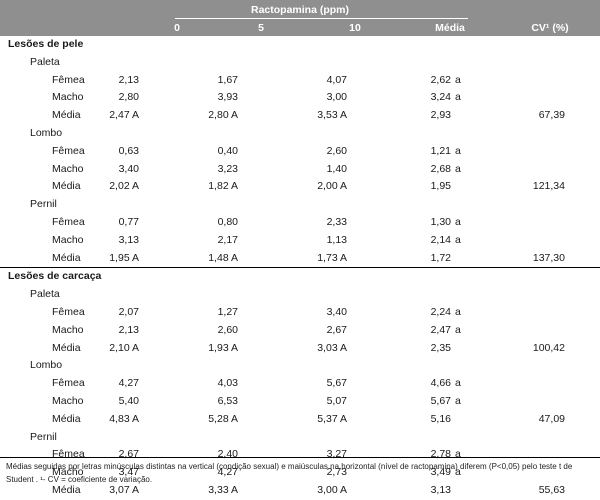 This screenshot has height=500, width=600. Describe the element at coordinates (336, 150) in the screenshot. I see `cell-ppm-10: 2,60` at that location.